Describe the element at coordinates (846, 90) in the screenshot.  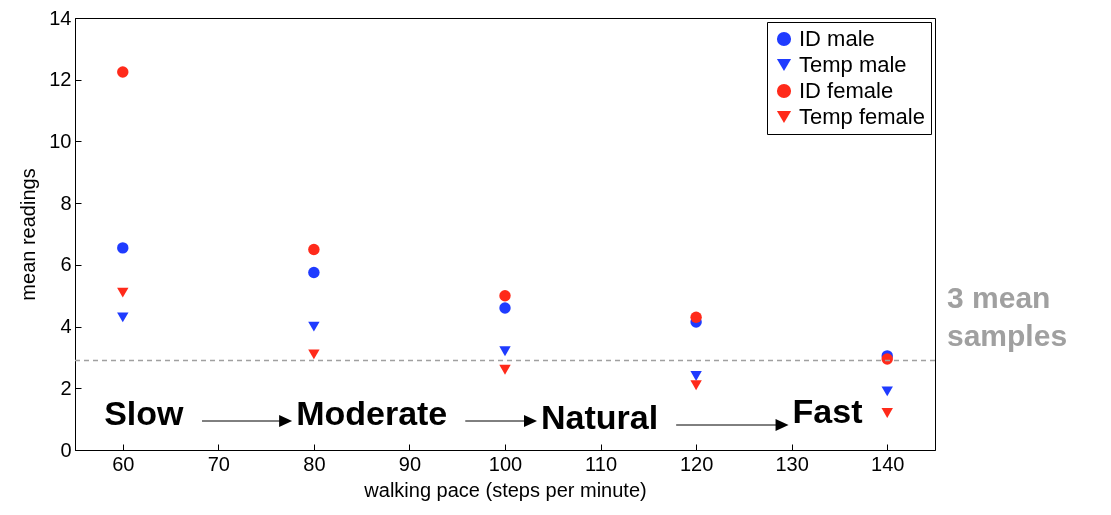
I see `legend-label: ID female` at that location.